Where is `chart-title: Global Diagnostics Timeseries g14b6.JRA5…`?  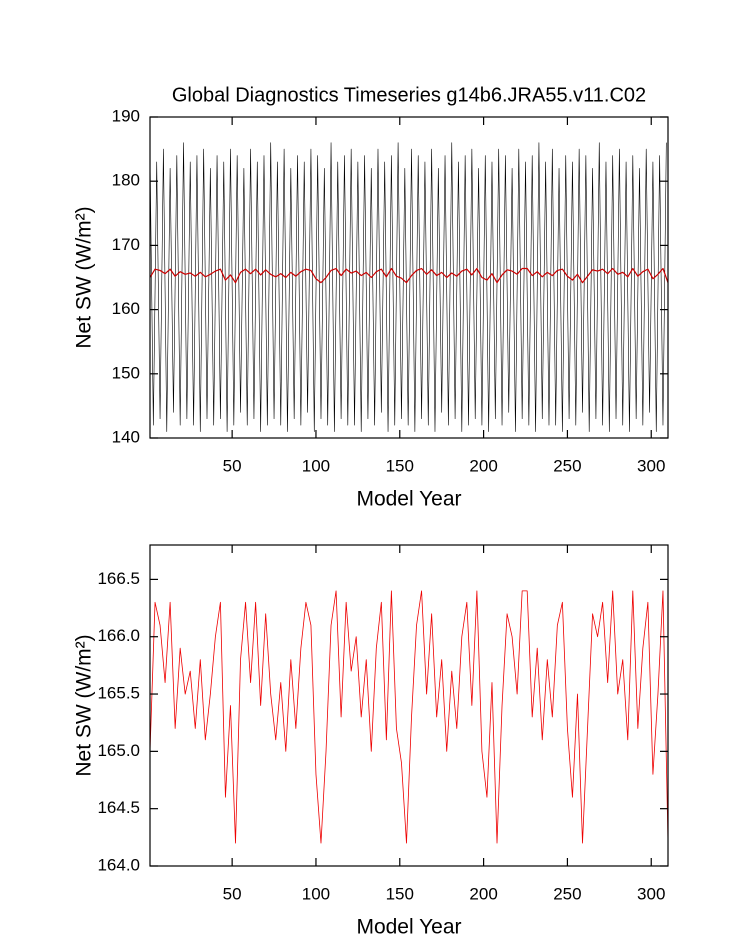
chart-title: Global Diagnostics Timeseries g14b6.JRA5… is located at coordinates (409, 95).